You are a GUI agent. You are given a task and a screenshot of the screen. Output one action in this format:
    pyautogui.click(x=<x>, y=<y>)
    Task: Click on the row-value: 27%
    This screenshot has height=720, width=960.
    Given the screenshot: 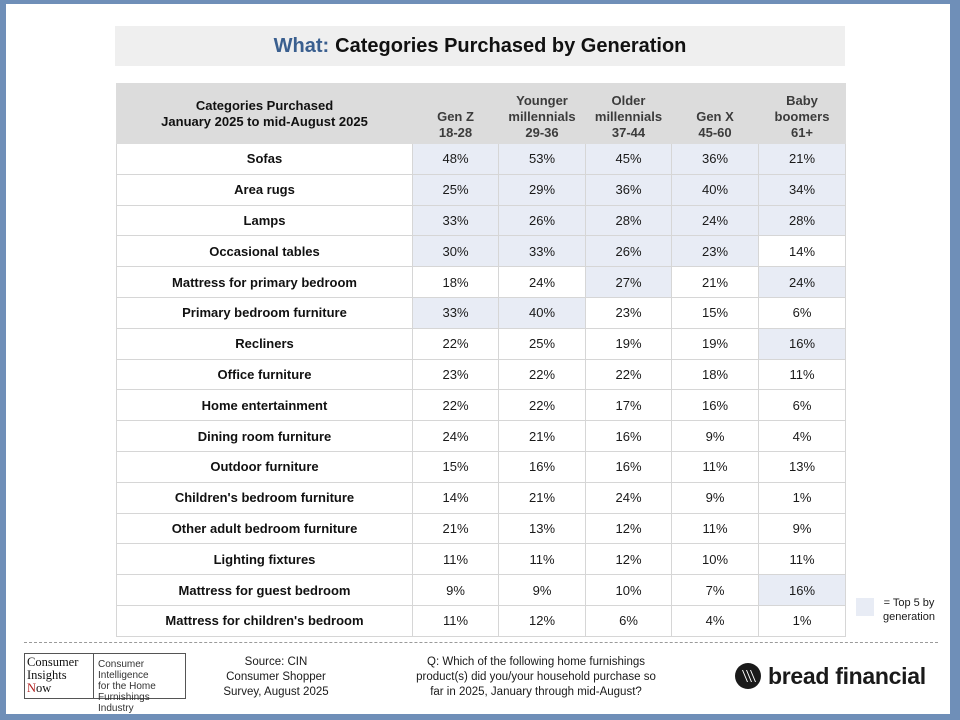 What is the action you would take?
    pyautogui.click(x=628, y=282)
    